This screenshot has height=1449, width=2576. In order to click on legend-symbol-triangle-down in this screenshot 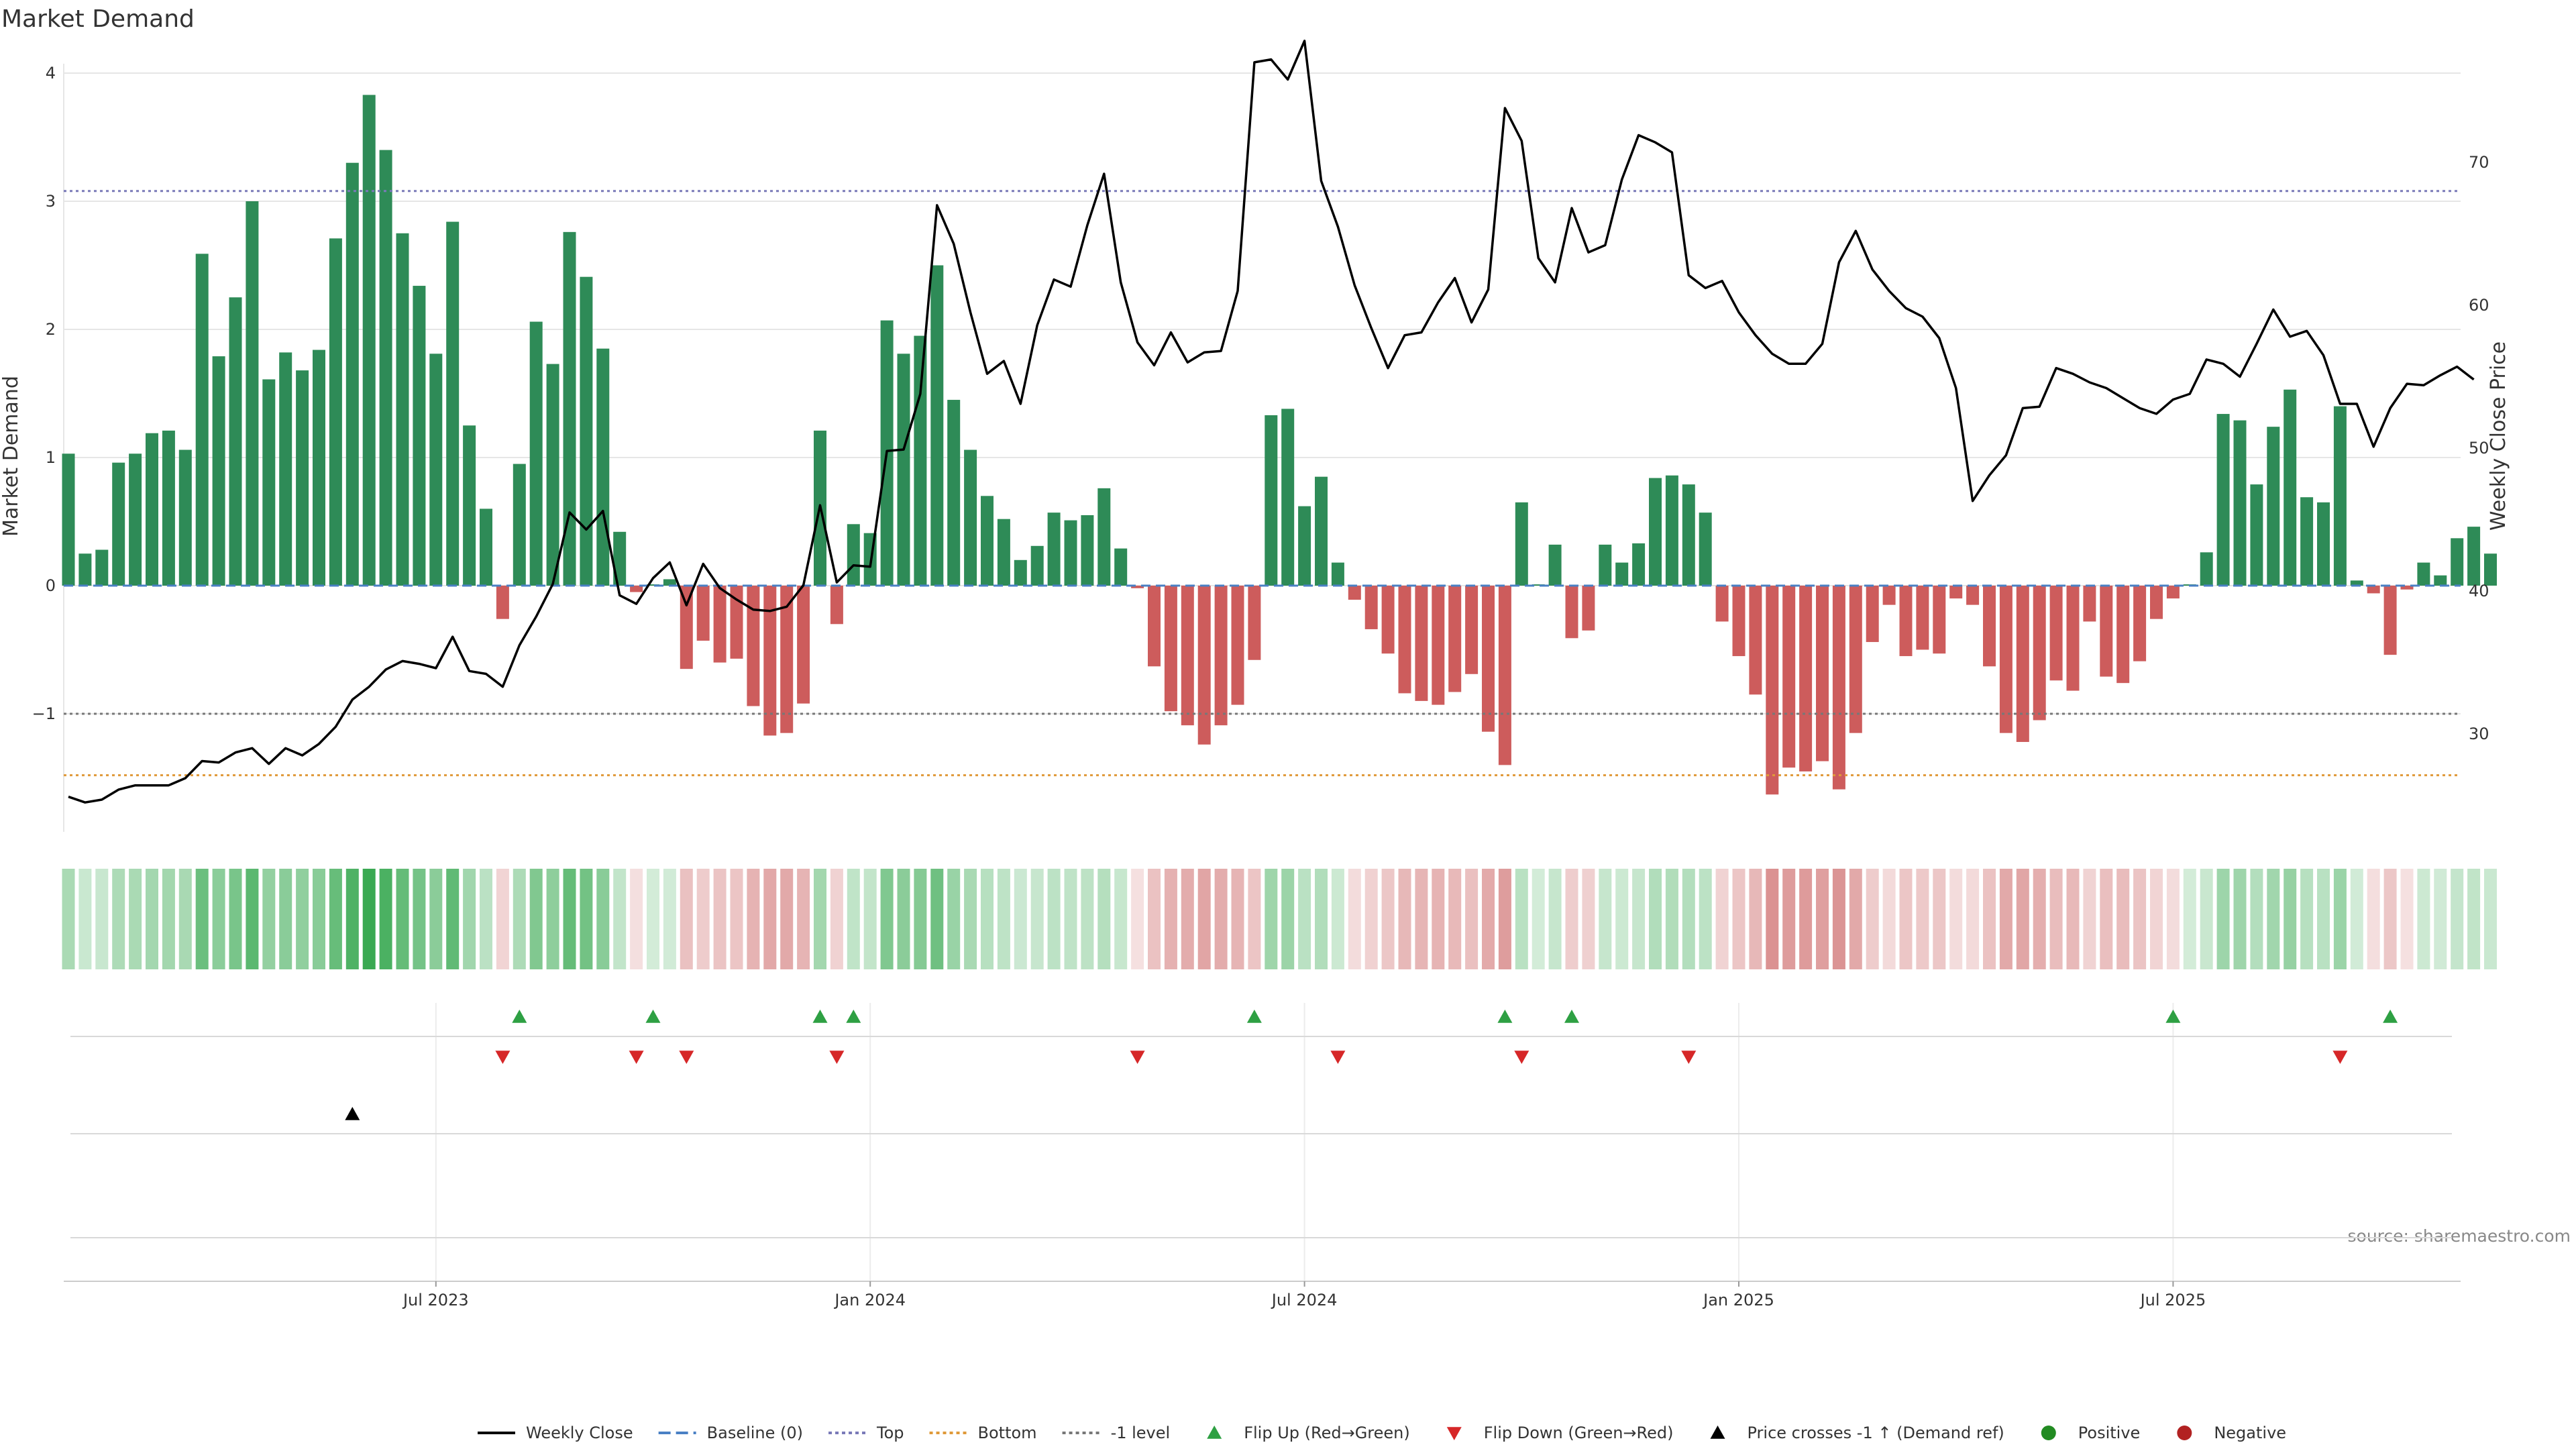, I will do `click(1454, 1433)`.